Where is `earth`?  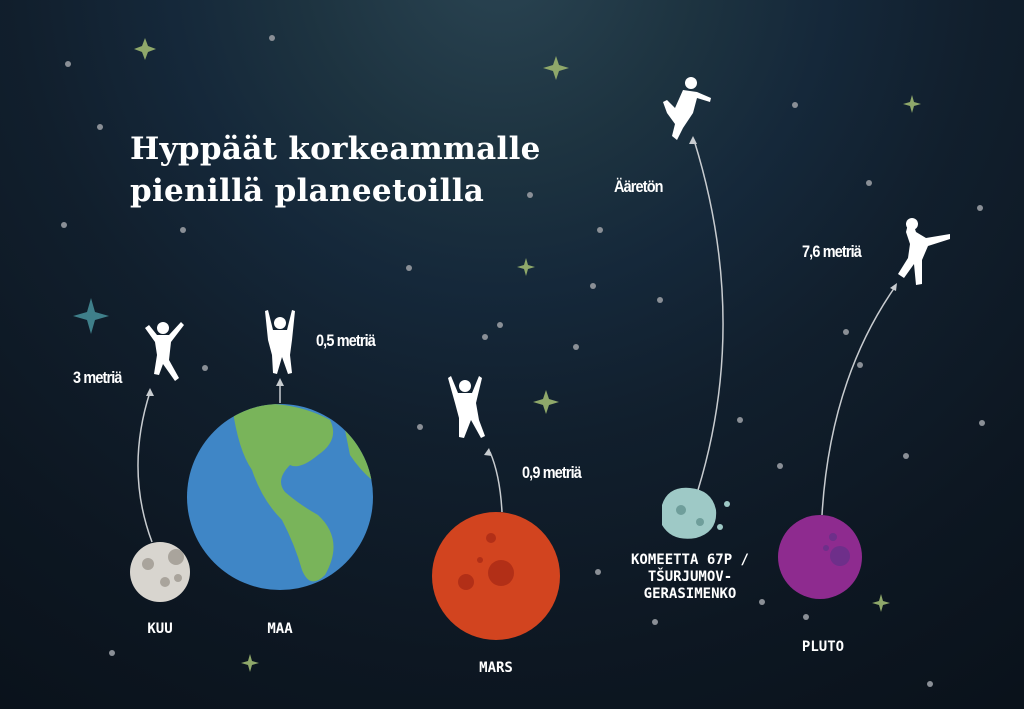
earth is located at coordinates (280, 497).